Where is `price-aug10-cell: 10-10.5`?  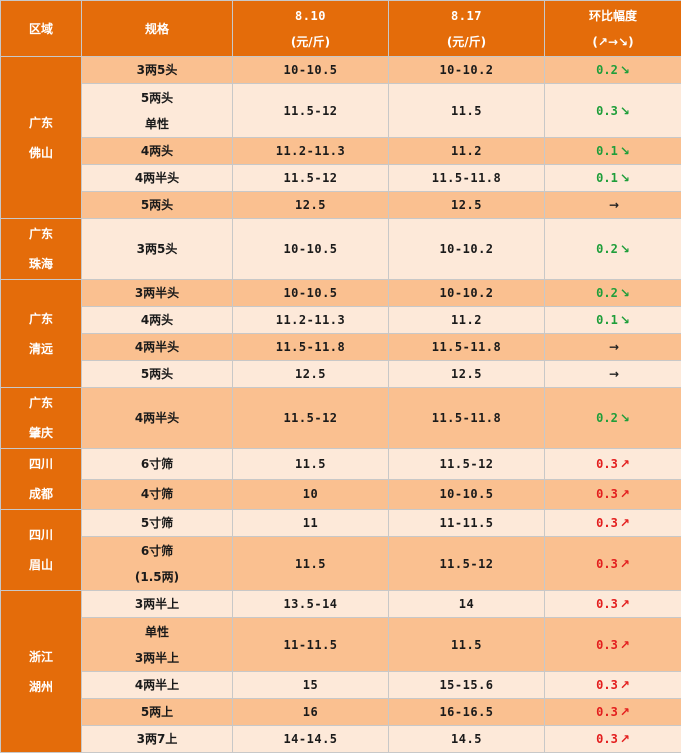
price-aug10-cell: 10-10.5 is located at coordinates (310, 249).